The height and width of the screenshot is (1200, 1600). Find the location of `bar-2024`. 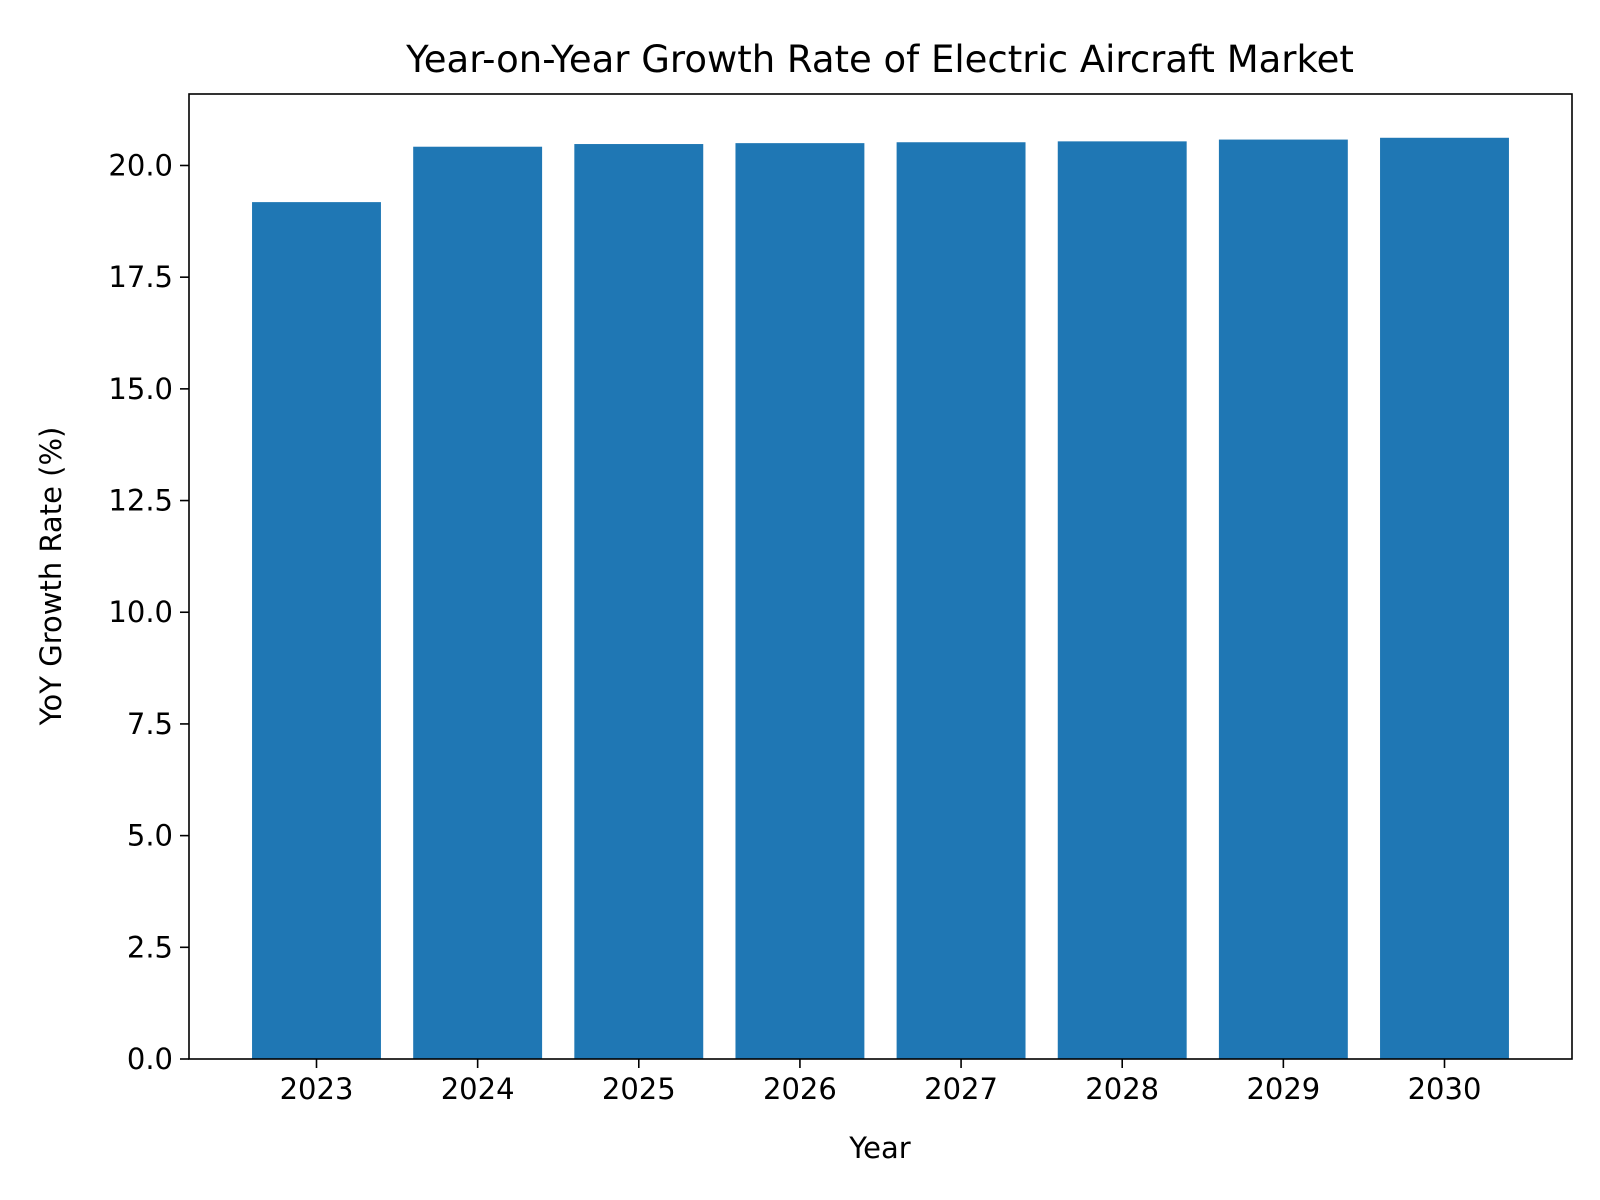

bar-2024 is located at coordinates (478, 603).